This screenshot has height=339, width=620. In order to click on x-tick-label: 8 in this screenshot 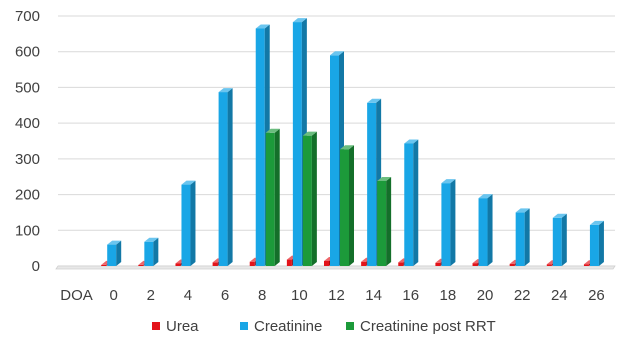, I will do `click(262, 295)`.